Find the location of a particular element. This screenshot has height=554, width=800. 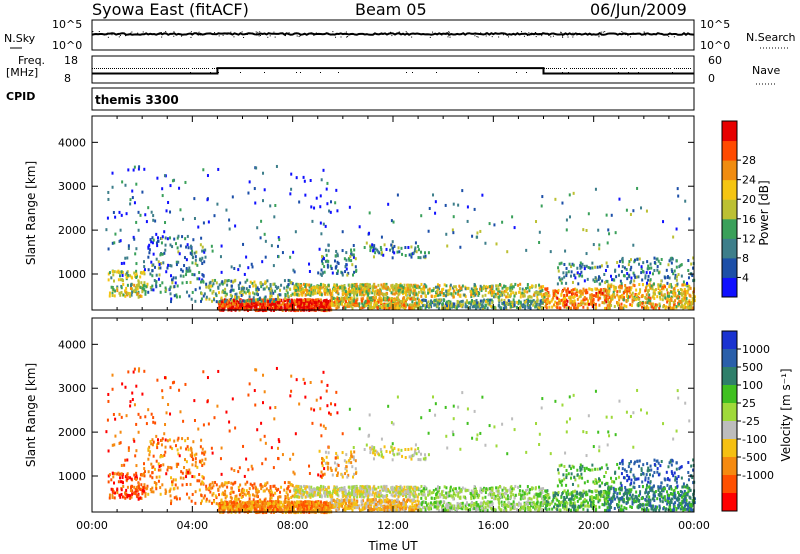

colorbar-tick-label: 12 is located at coordinates (749, 238).